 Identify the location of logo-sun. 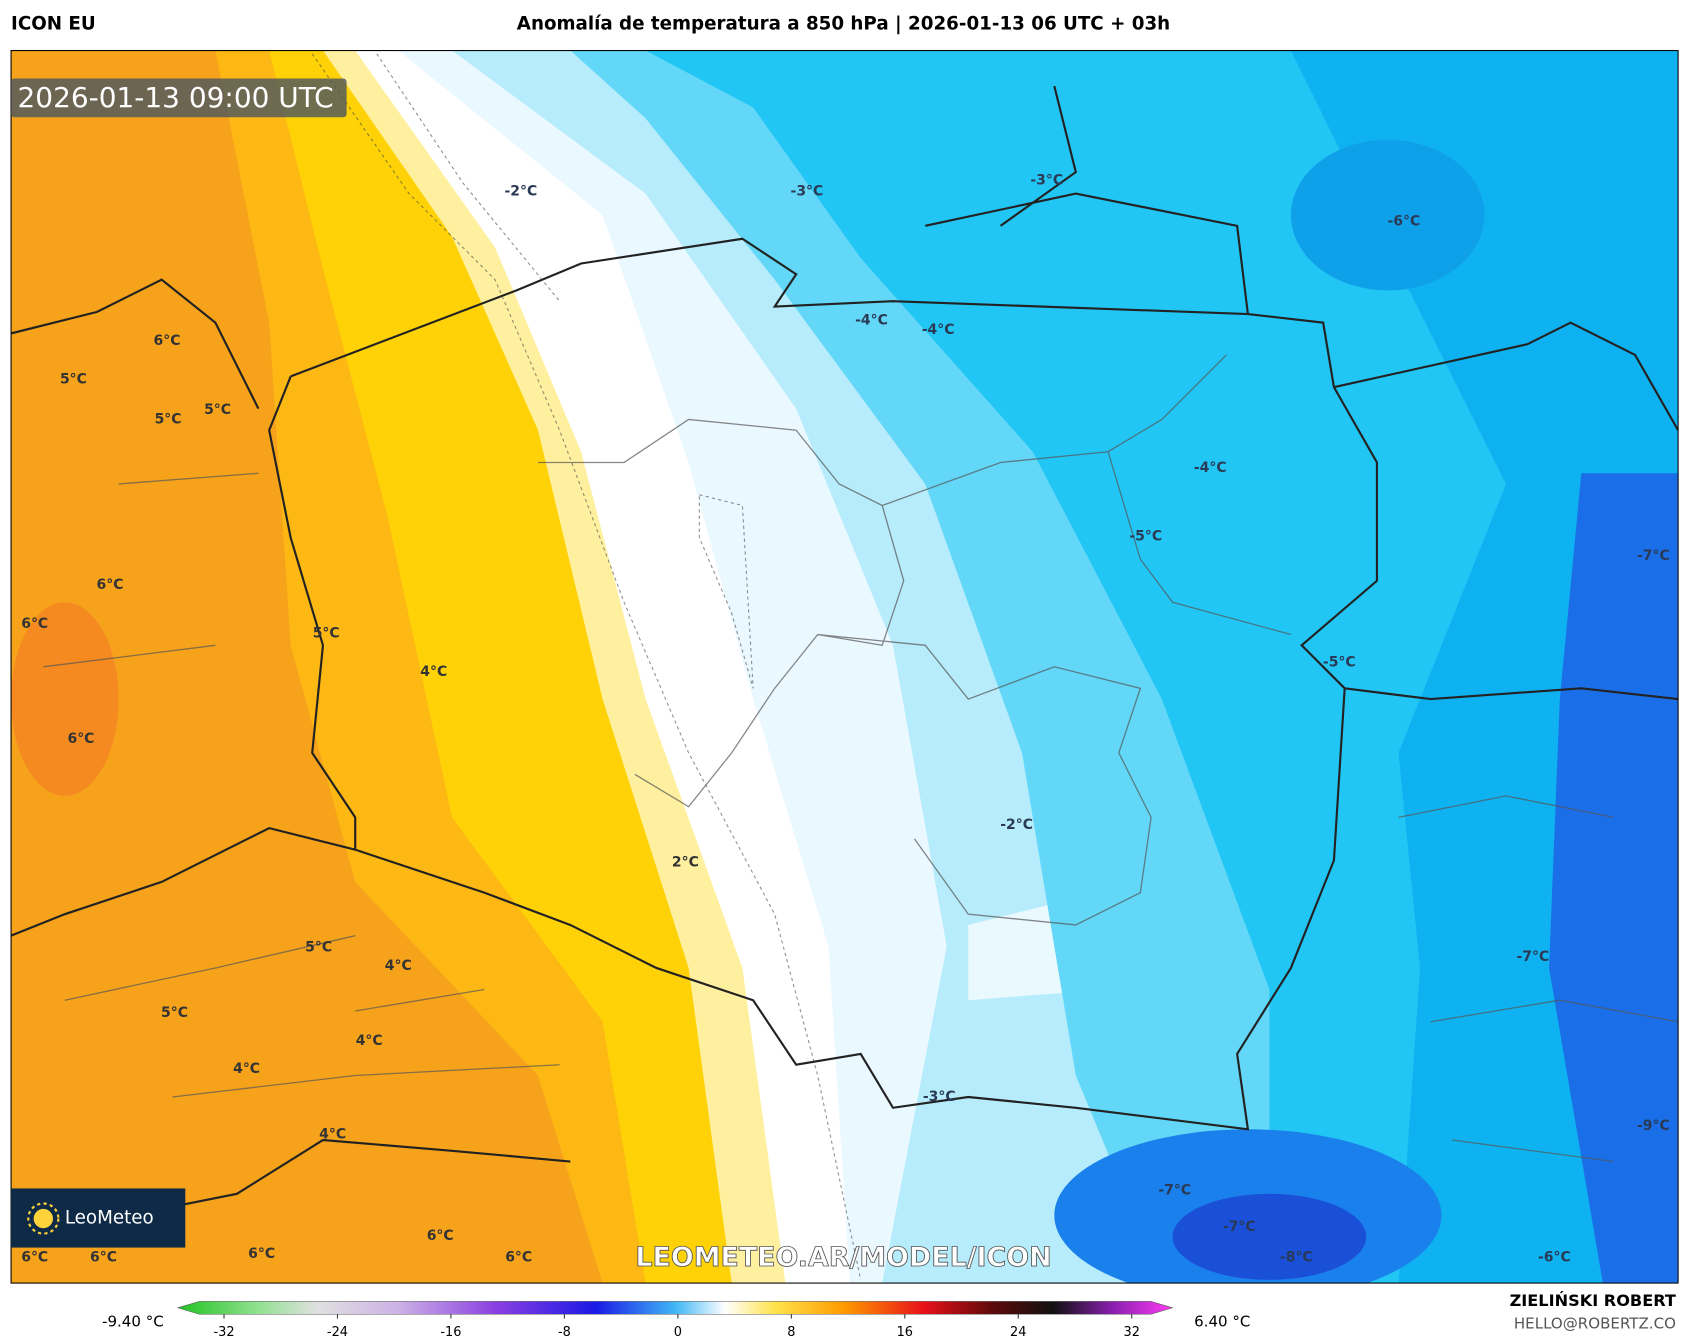
(43, 1218).